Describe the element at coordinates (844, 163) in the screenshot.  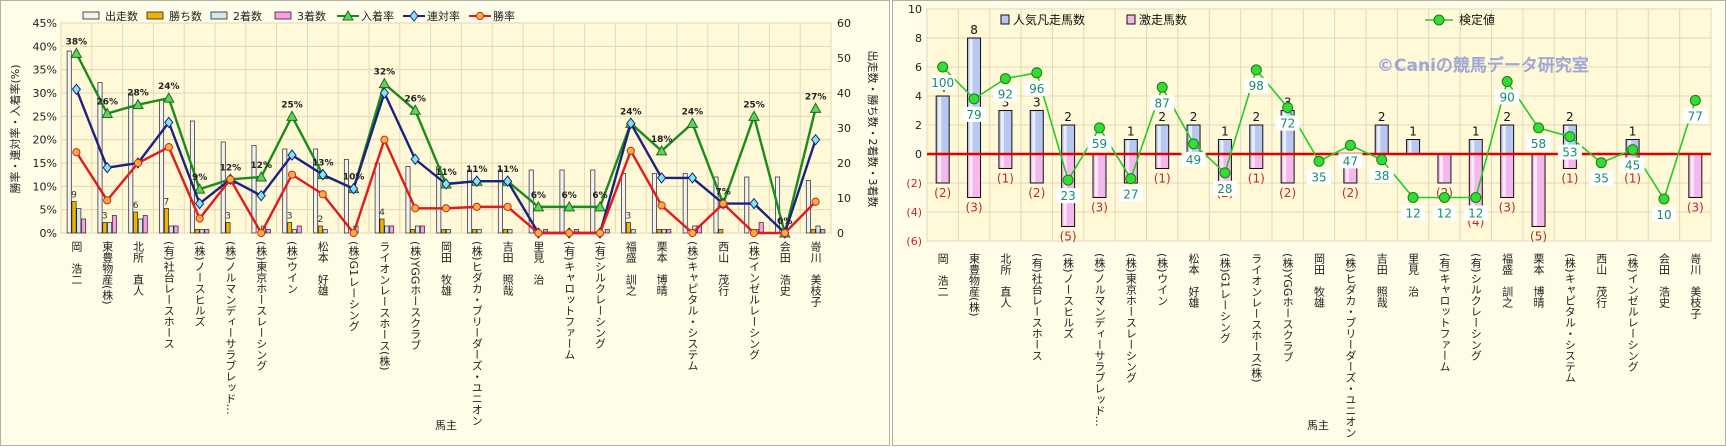
I see `y2-tick-label: 20` at that location.